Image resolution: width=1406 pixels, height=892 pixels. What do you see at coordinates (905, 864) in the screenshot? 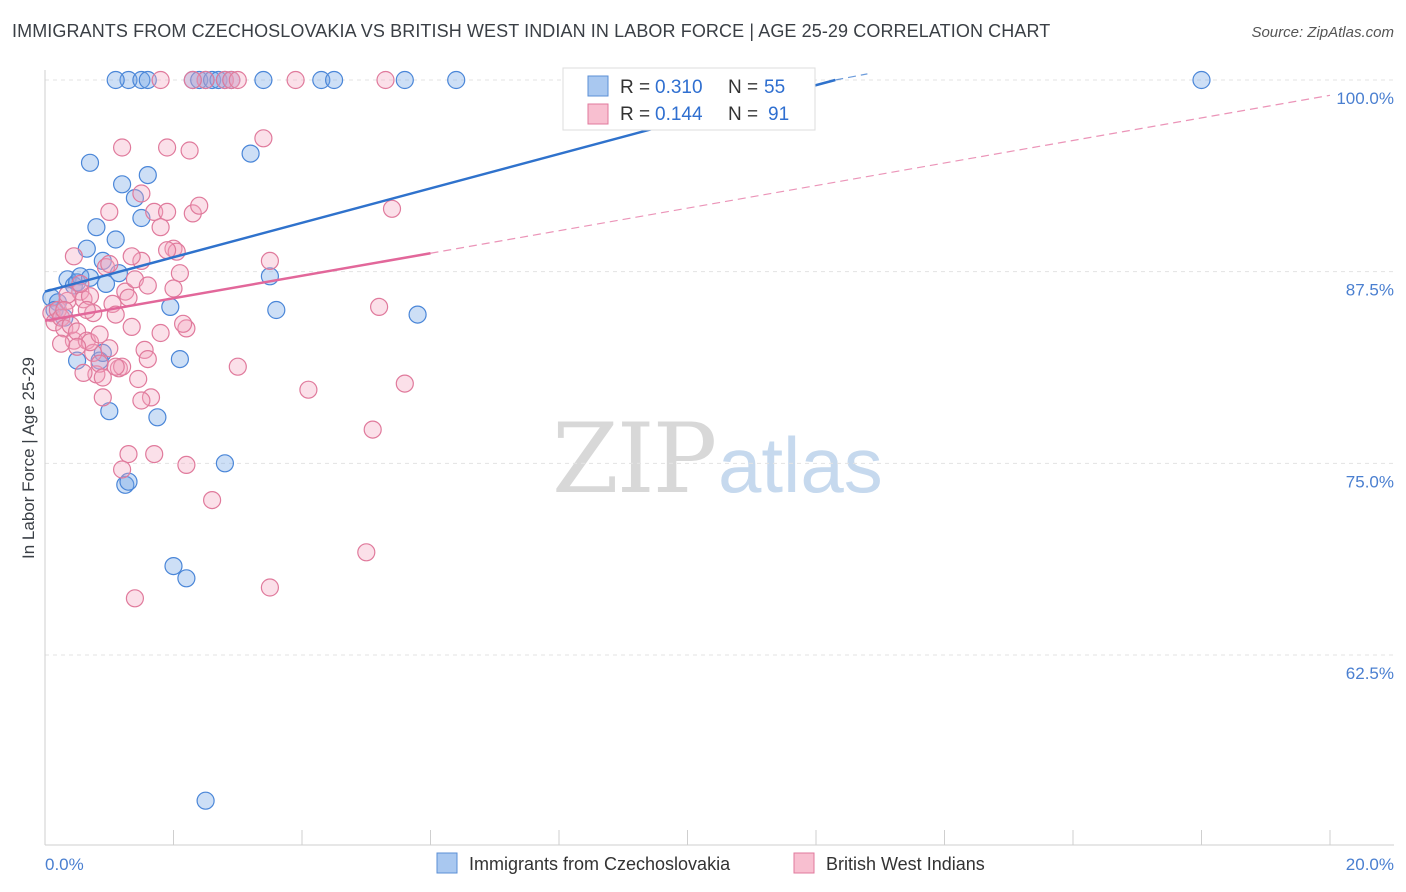
I see `series-legend-label-bwi: British West Indians` at bounding box center [905, 864].